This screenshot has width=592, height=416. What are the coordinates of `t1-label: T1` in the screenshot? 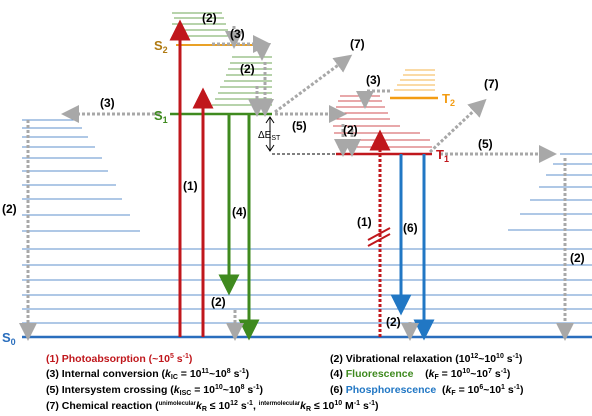 It's located at (442, 155).